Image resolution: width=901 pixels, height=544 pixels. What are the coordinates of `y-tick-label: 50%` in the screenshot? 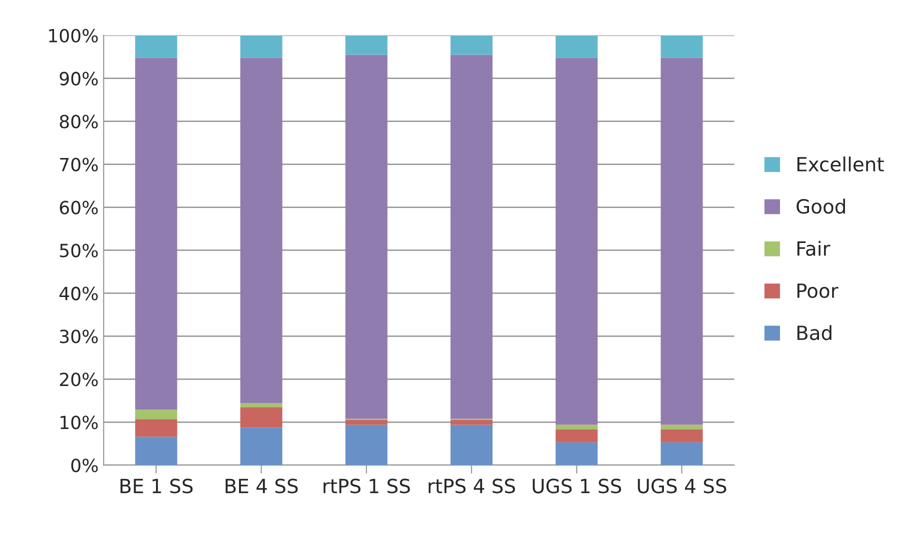 It's located at (79, 251).